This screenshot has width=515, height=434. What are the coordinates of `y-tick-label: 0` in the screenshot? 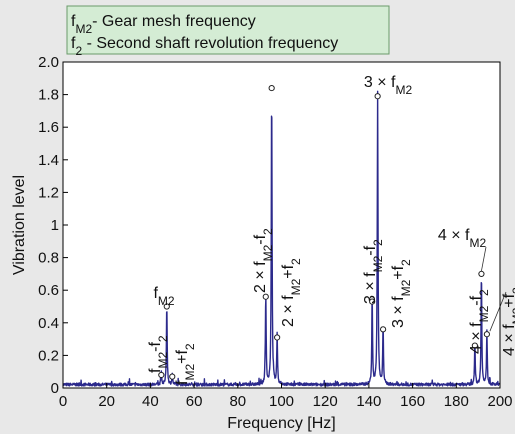 It's located at (55, 388).